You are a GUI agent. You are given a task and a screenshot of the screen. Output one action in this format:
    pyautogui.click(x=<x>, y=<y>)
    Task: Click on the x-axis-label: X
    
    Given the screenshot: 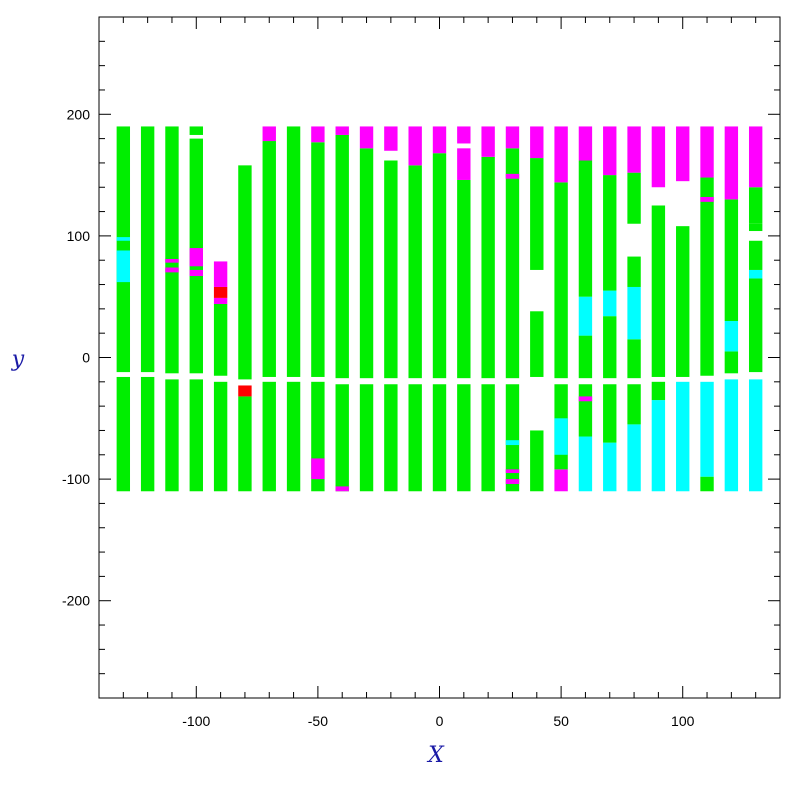 What is the action you would take?
    pyautogui.click(x=435, y=755)
    